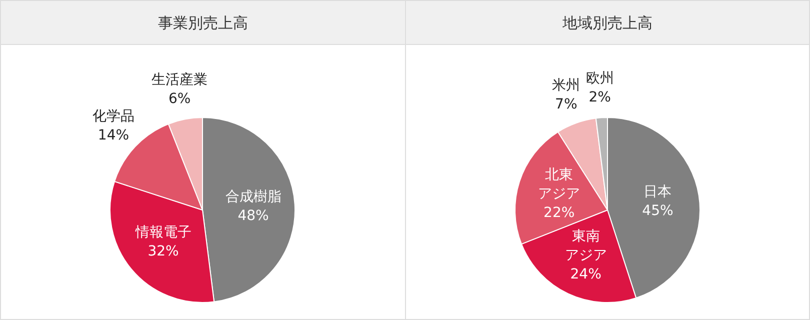  What do you see at coordinates (253, 196) in the screenshot?
I see `slice-label: 合成樹脂` at bounding box center [253, 196].